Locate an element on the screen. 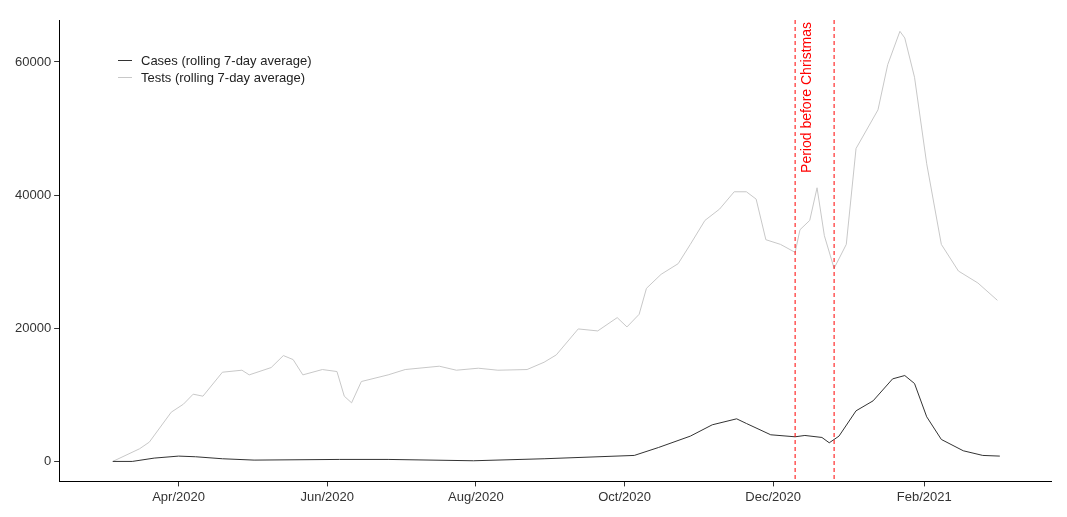 Image resolution: width=1067 pixels, height=517 pixels. x-tick-label: Jun/2020 is located at coordinates (327, 496).